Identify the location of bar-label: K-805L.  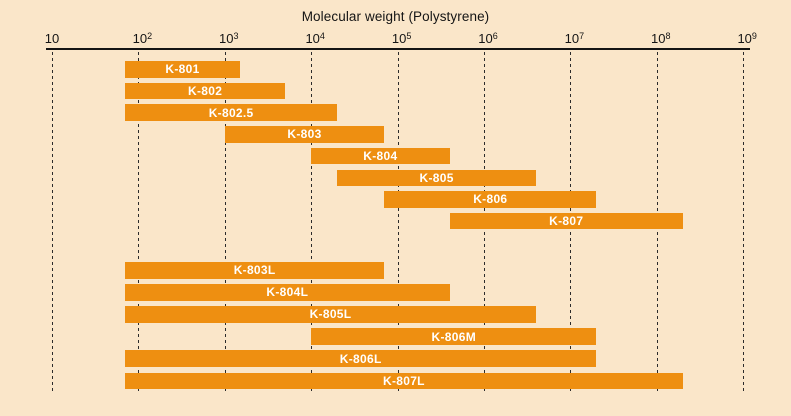
(330, 314).